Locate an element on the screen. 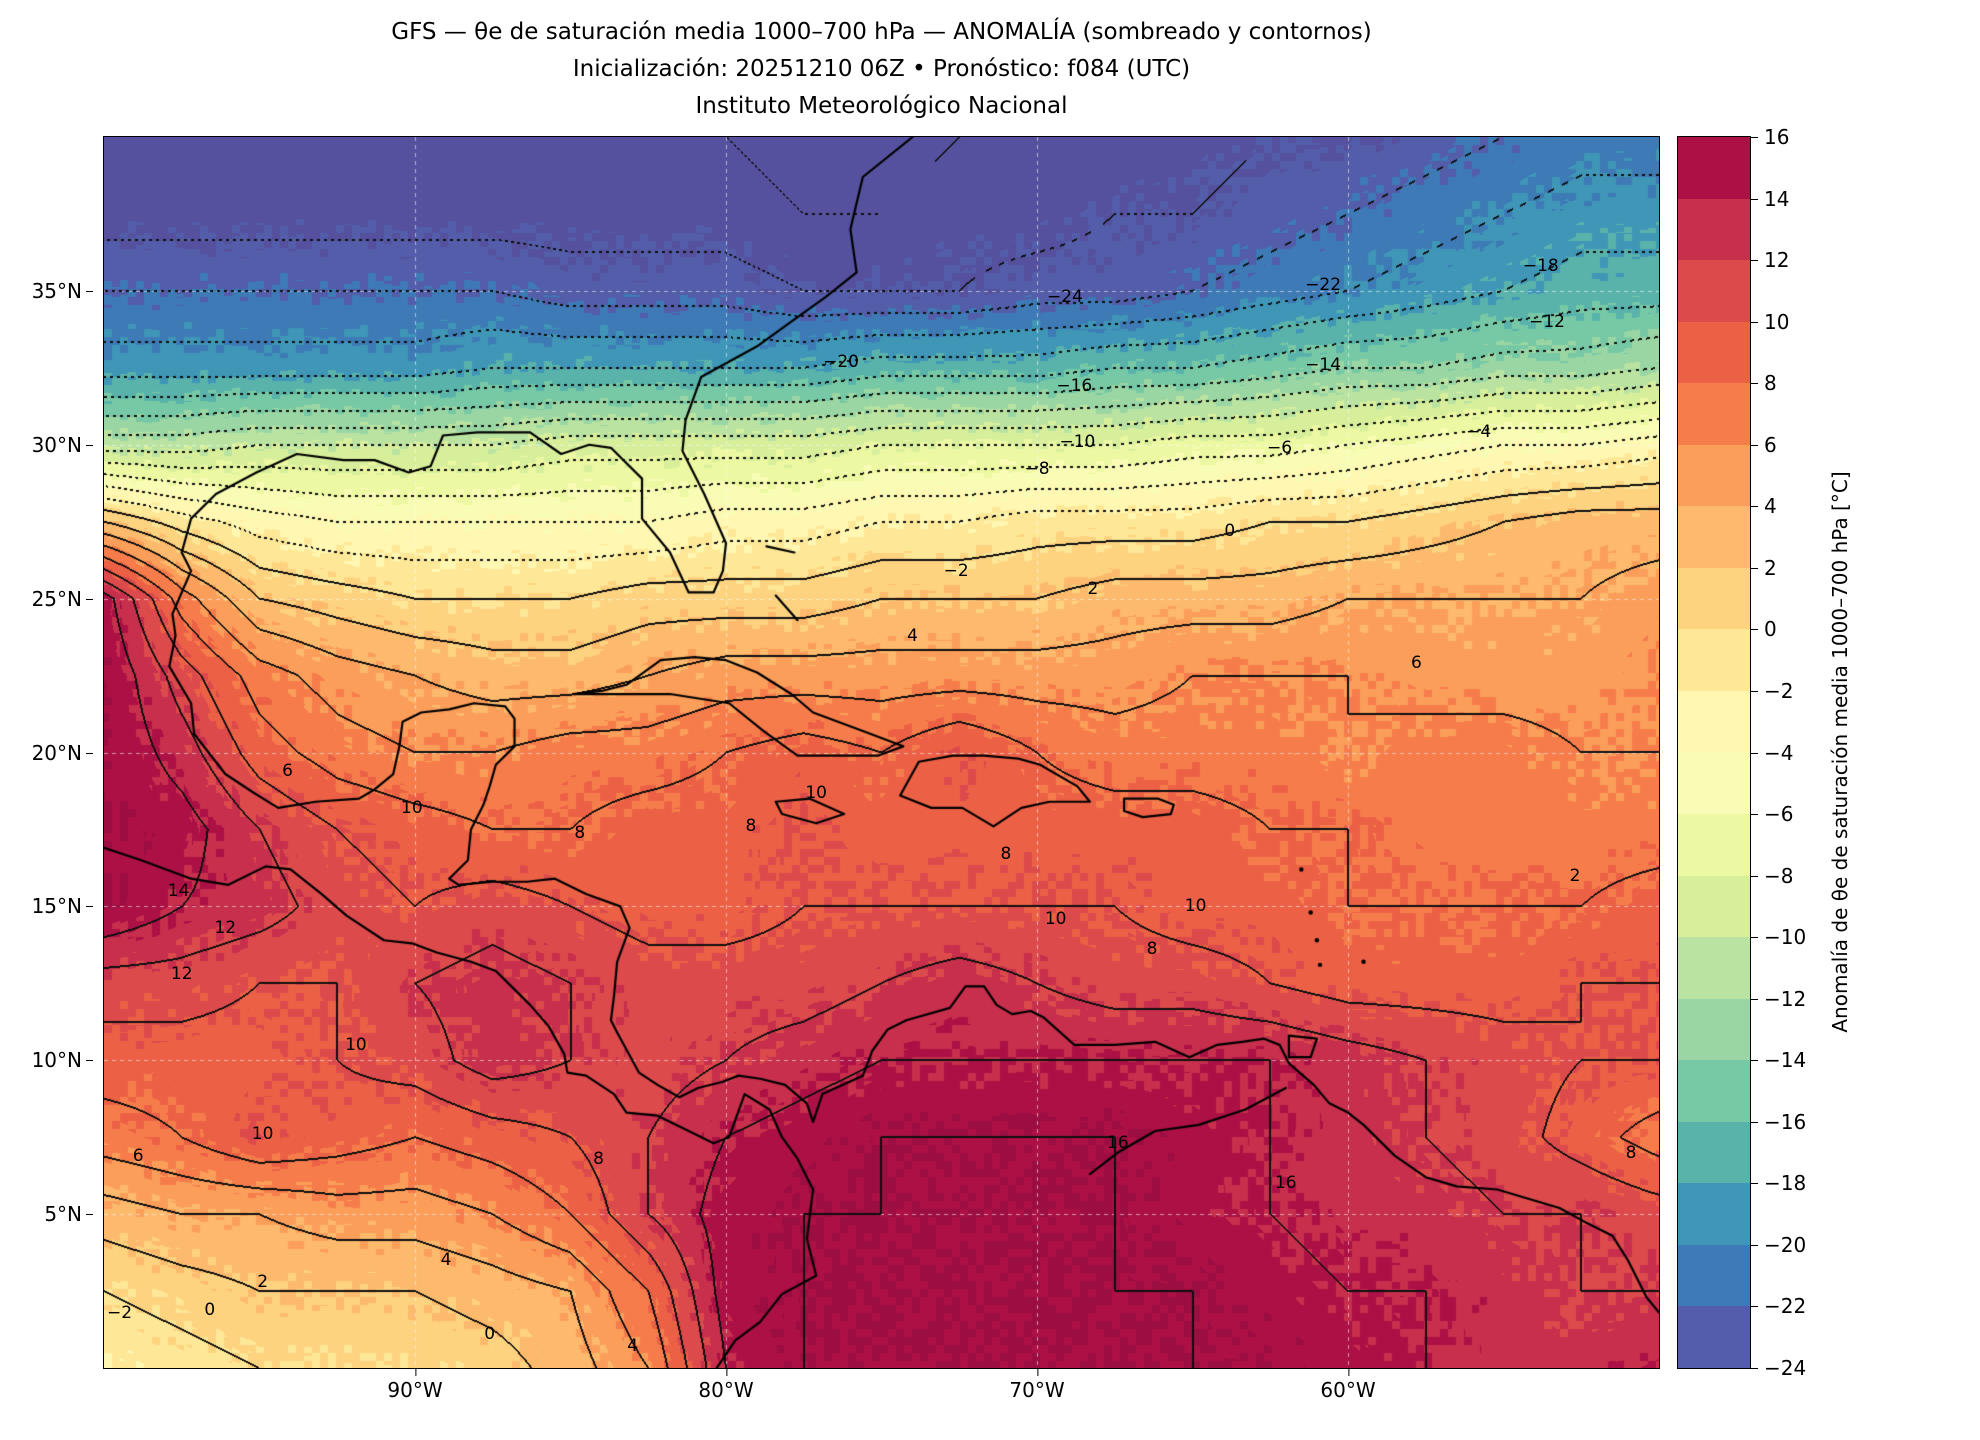 The image size is (1980, 1440). colorbar-tick-label: −20 is located at coordinates (1778, 1245).